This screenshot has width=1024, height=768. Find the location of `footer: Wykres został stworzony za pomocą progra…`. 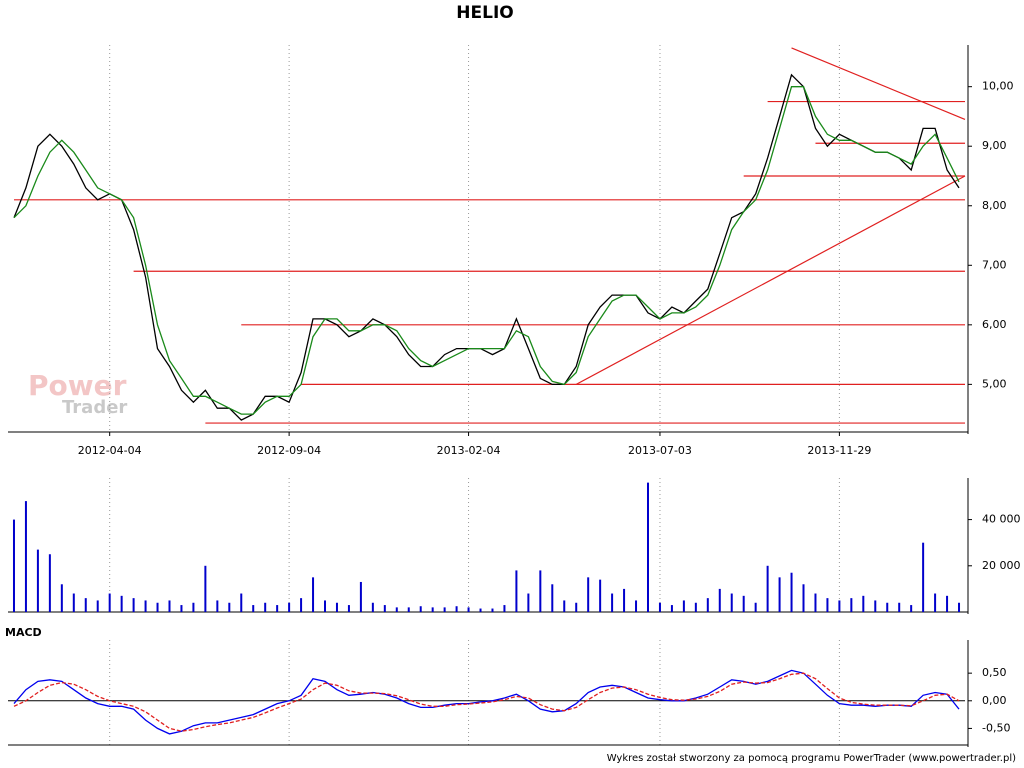

footer: Wykres został stworzony za pomocą progra… is located at coordinates (811, 758).